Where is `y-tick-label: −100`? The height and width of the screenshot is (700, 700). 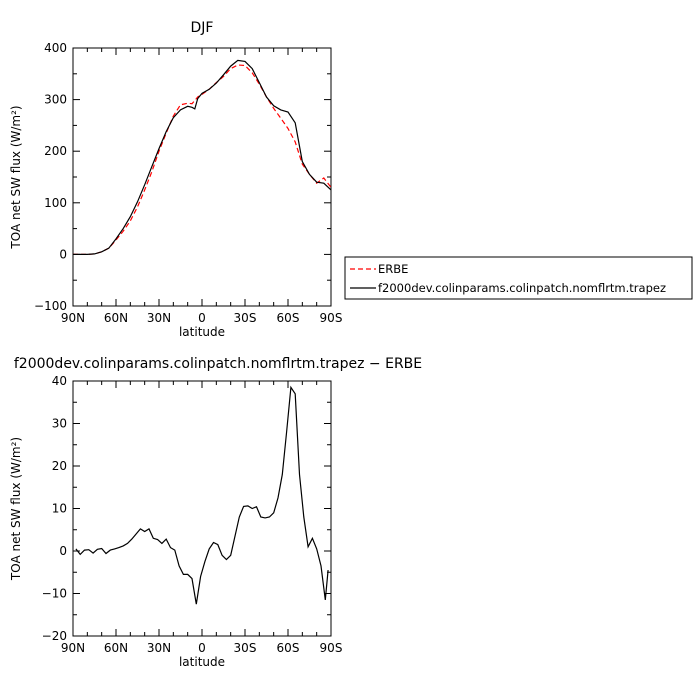 y-tick-label: −100 is located at coordinates (50, 306).